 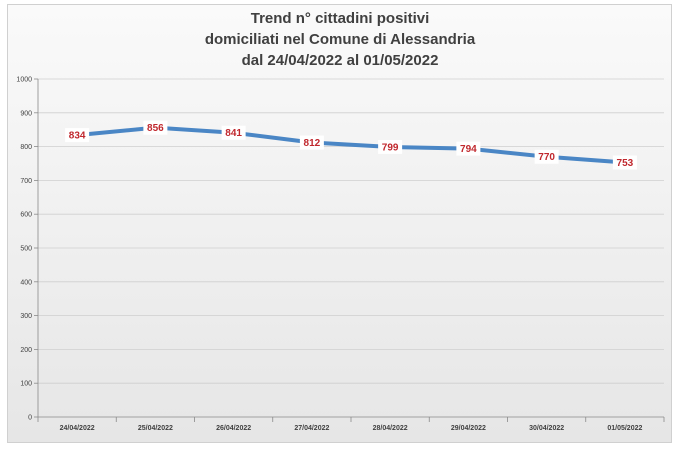 I want to click on y-tick-label: 800, so click(x=26, y=147).